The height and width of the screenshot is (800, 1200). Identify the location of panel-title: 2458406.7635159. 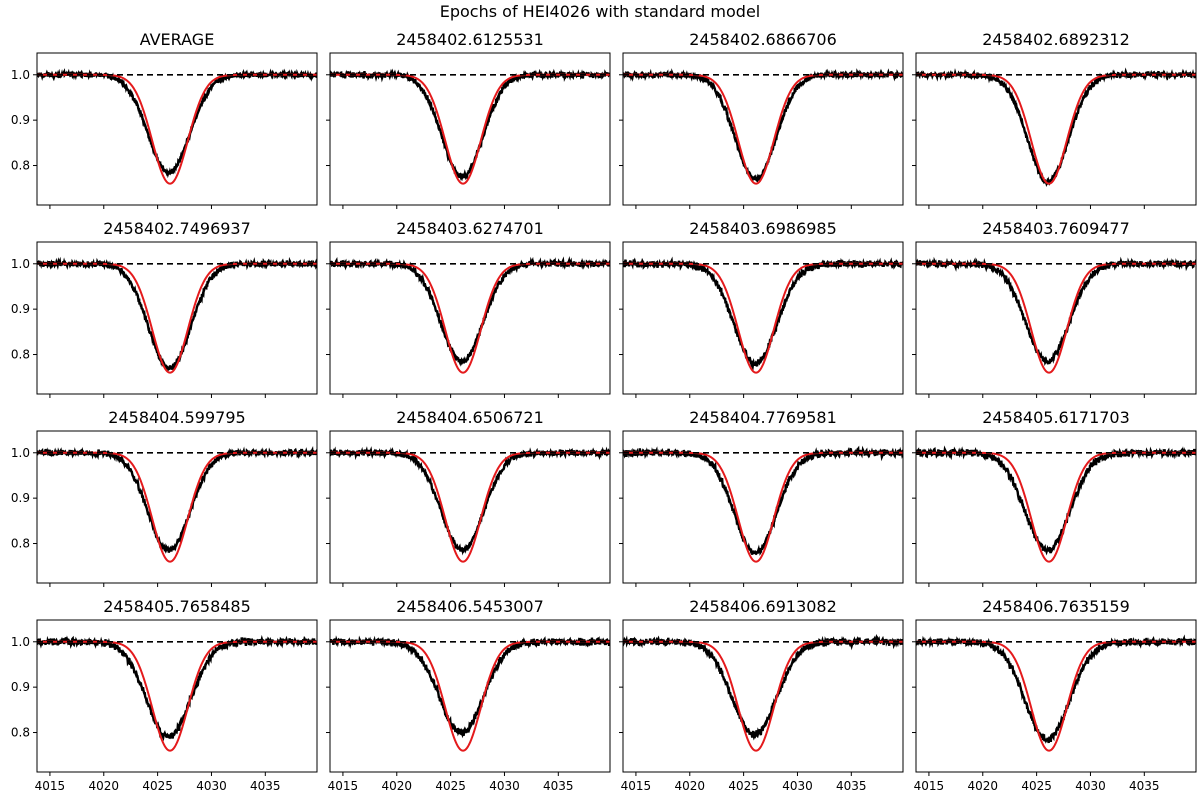
(1056, 606).